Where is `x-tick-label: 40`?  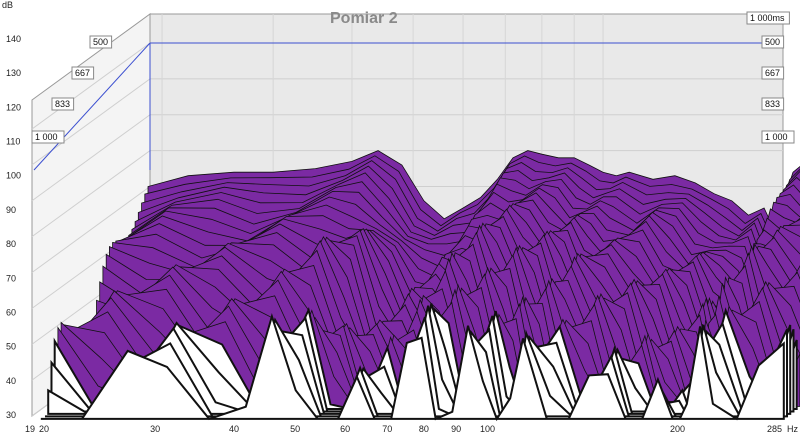 x-tick-label: 40 is located at coordinates (234, 429).